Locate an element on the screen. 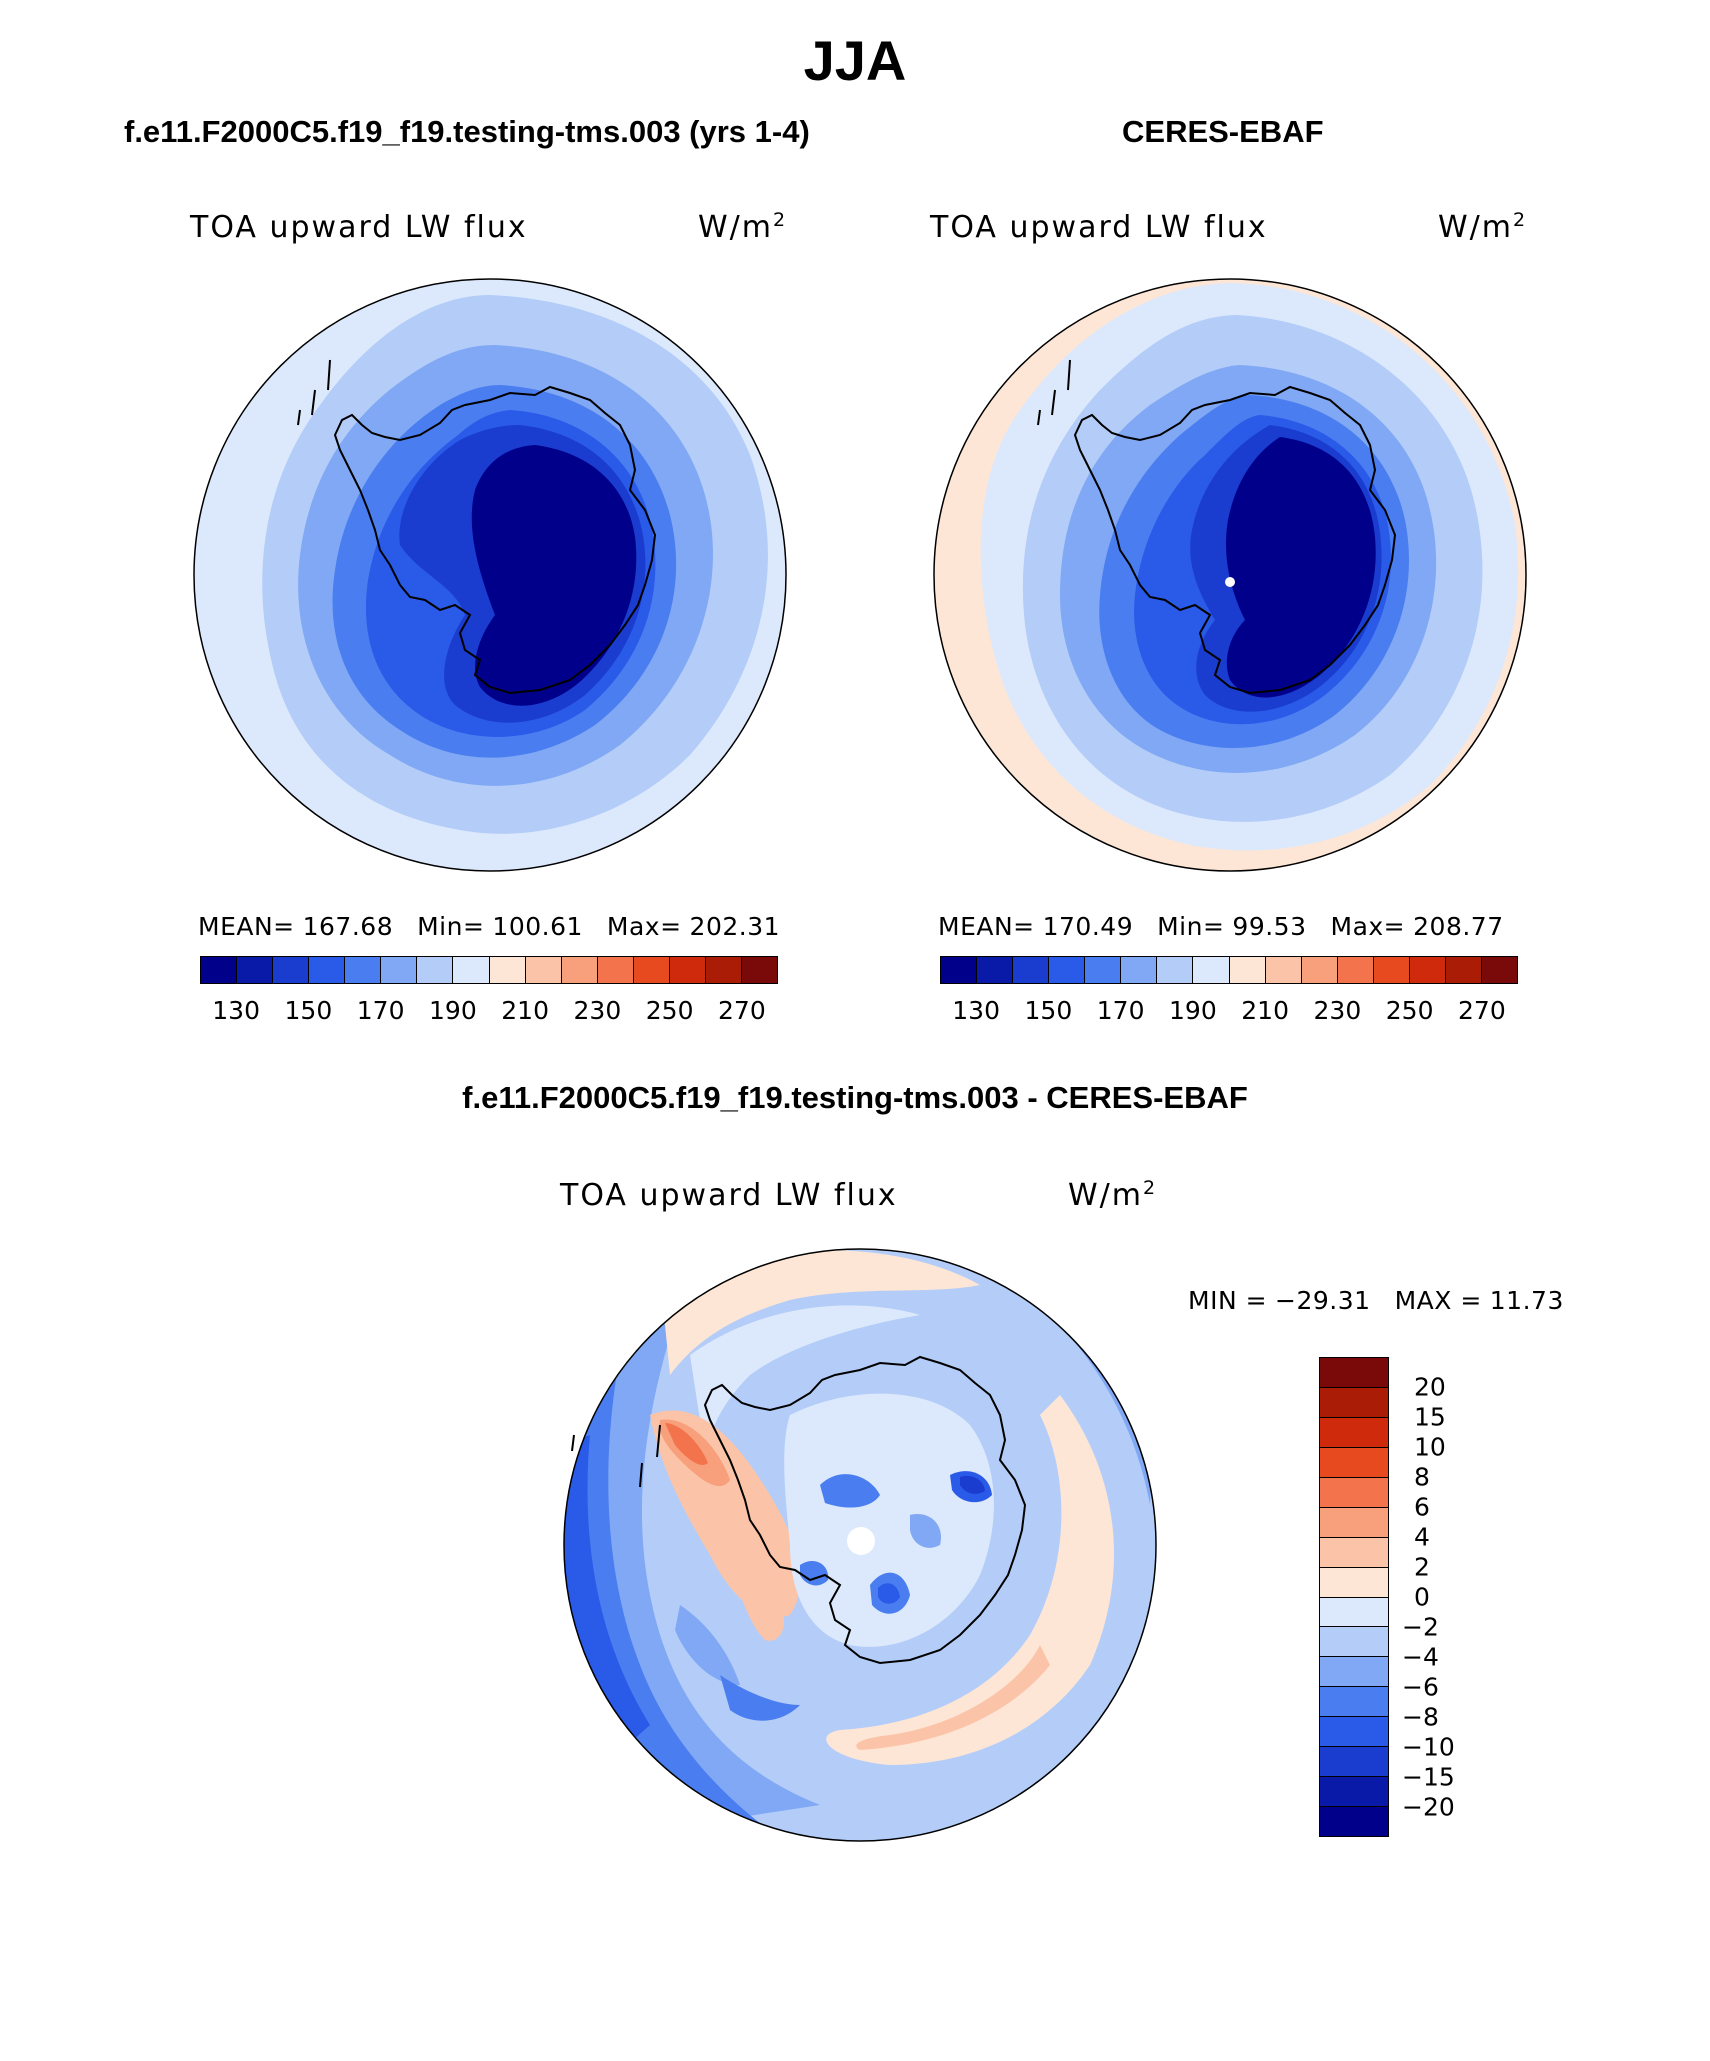 The image size is (1710, 2061). panel2-units-label: W/m2 is located at coordinates (1483, 227).